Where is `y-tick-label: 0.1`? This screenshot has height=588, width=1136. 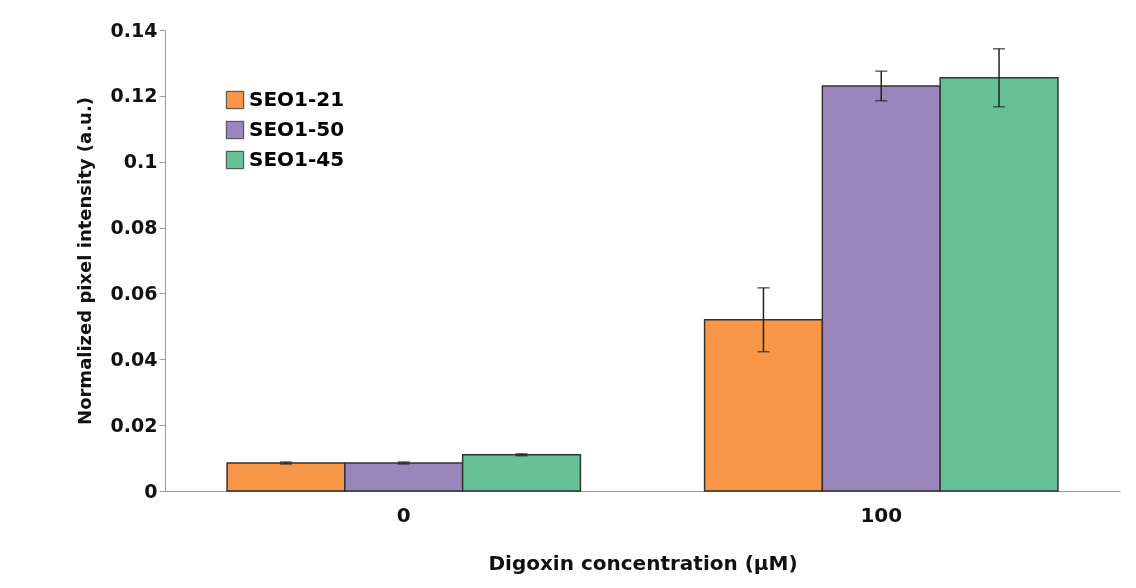
y-tick-label: 0.1 is located at coordinates (140, 161).